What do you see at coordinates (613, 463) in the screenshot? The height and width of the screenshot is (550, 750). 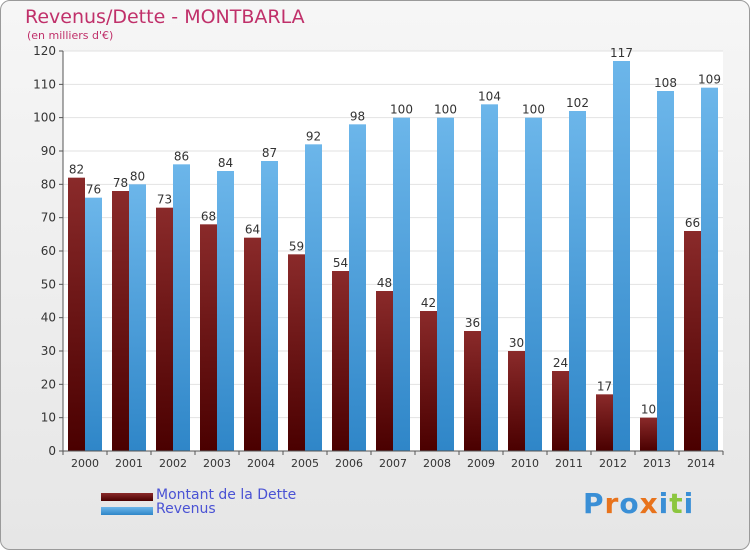 I see `x-tick-label: 2012` at bounding box center [613, 463].